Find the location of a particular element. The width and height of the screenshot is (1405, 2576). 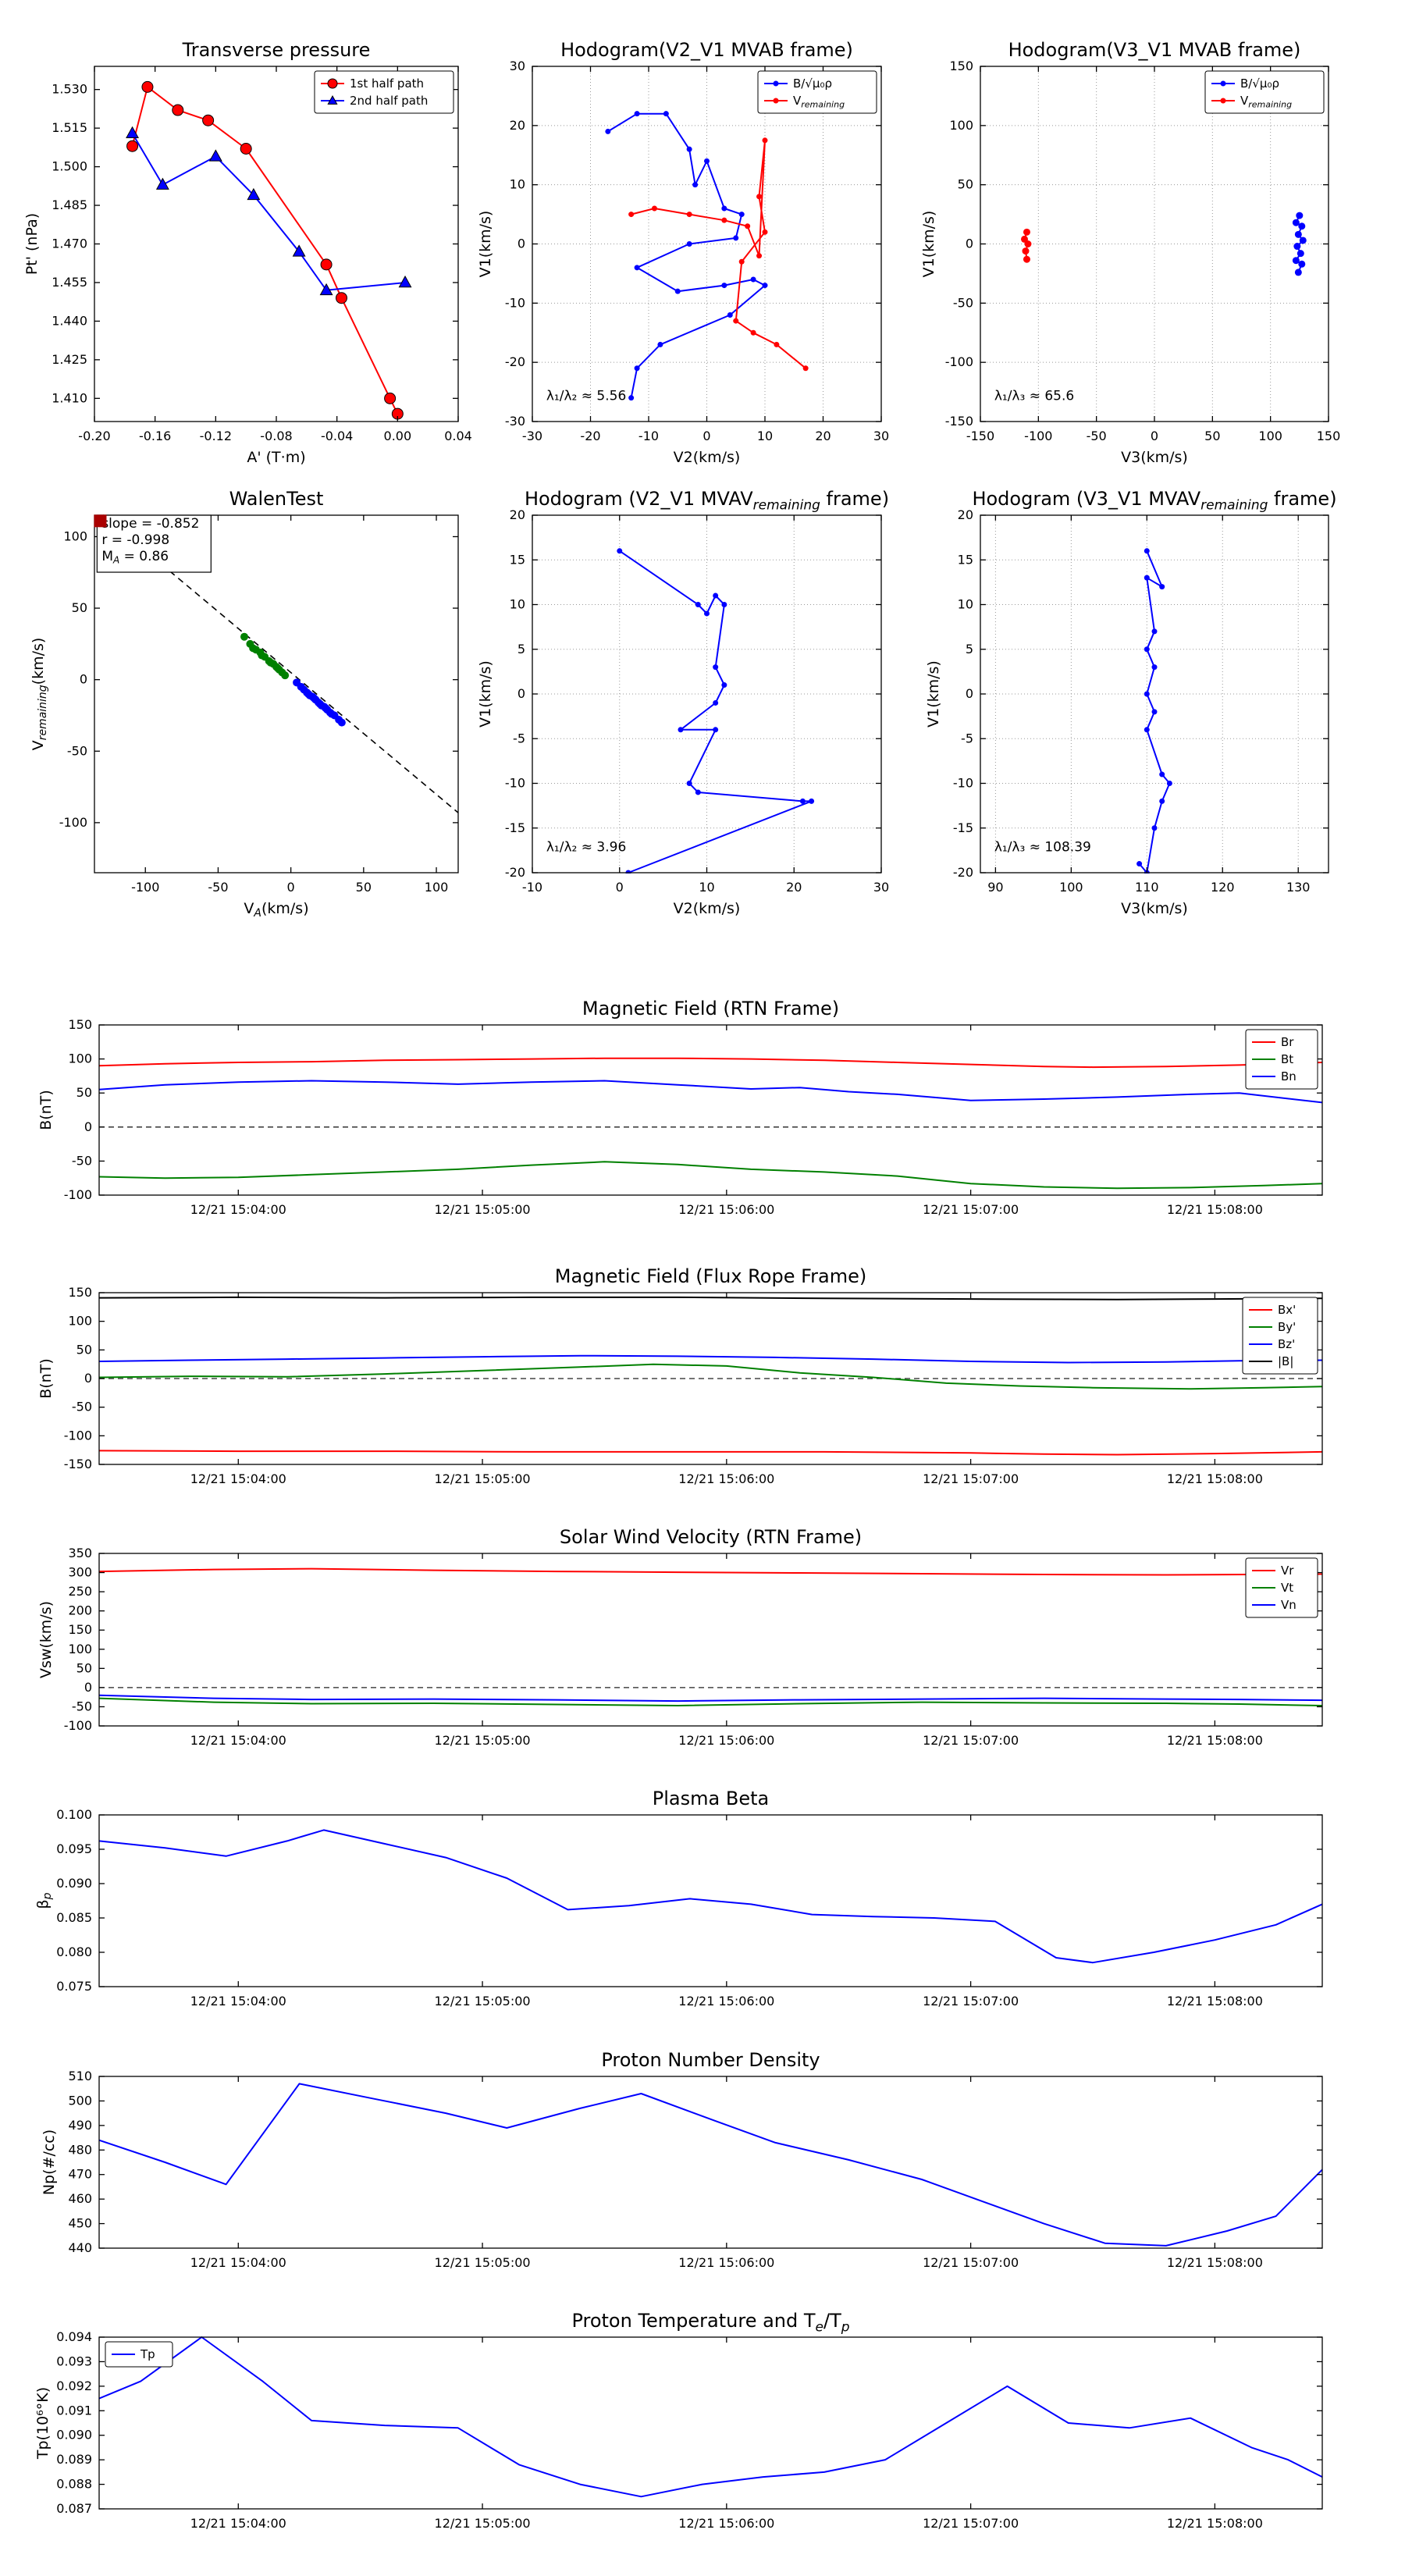

y-tick-label: 1.410 is located at coordinates (69, 397).